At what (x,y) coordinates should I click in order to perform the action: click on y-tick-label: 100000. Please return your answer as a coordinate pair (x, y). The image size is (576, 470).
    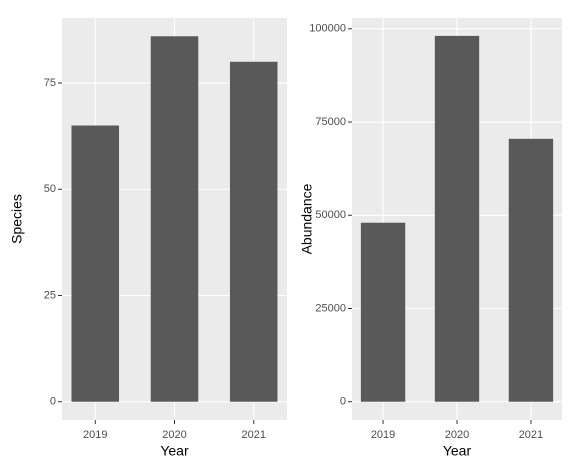
    Looking at the image, I should click on (327, 29).